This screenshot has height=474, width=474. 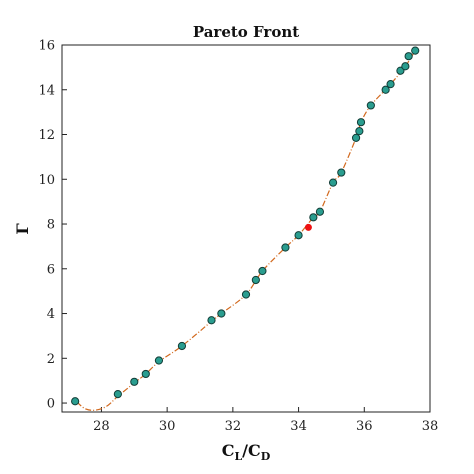 I want to click on x-label-sub2: D, so click(x=266, y=456).